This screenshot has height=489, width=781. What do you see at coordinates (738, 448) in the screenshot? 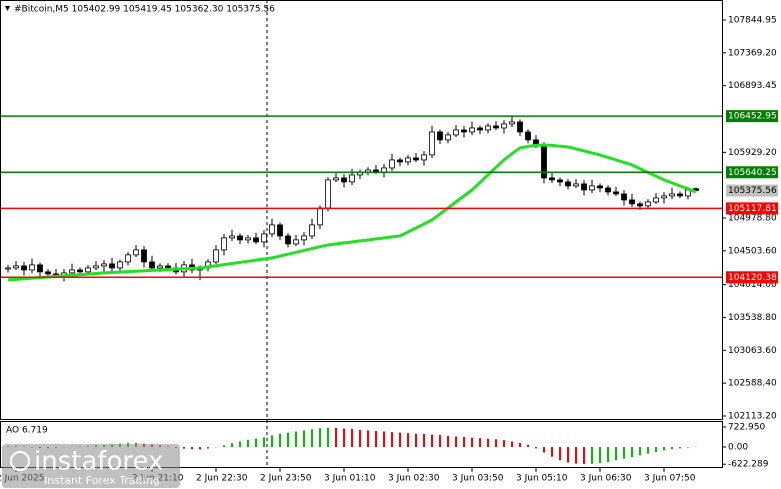
I see `y-tick-label: 0.00` at bounding box center [738, 448].